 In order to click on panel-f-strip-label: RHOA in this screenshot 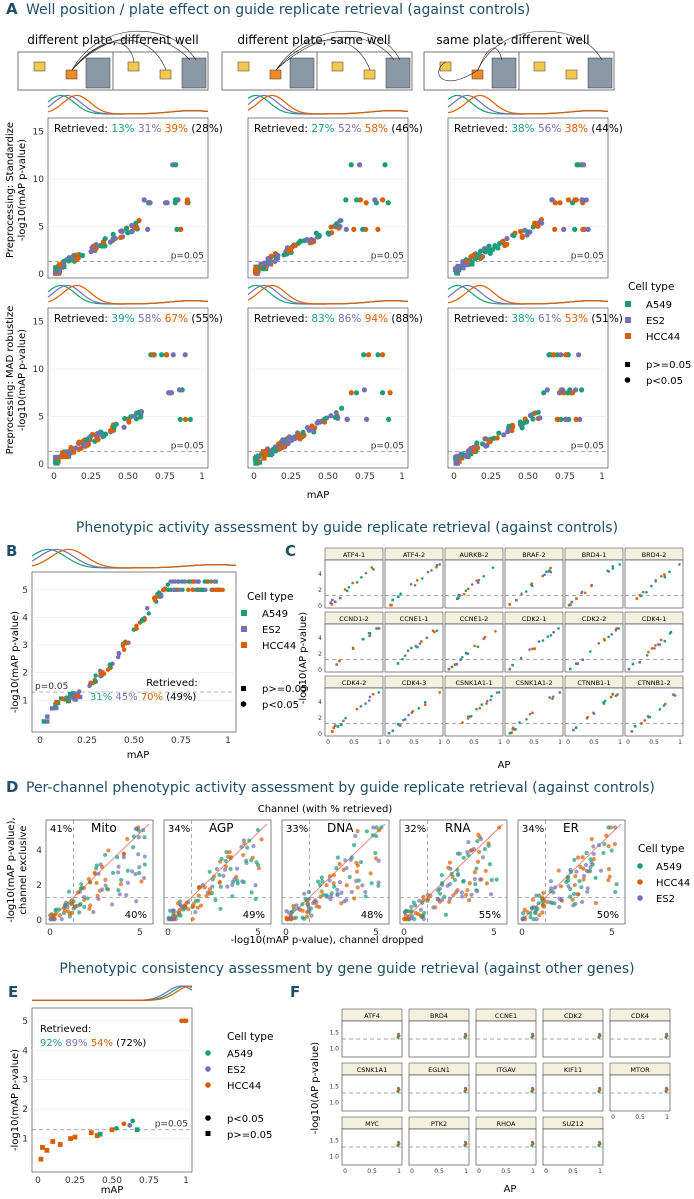, I will do `click(506, 1124)`.